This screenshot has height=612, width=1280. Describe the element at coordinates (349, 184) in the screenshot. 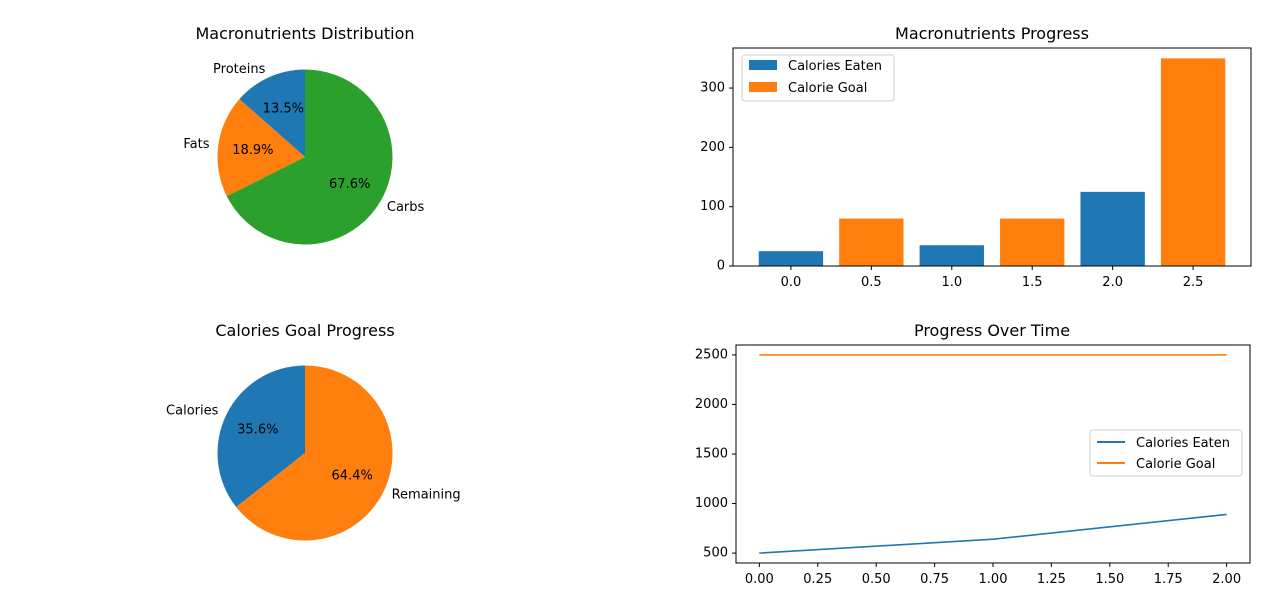

I see `pie1-percent-2: 67.6%` at that location.